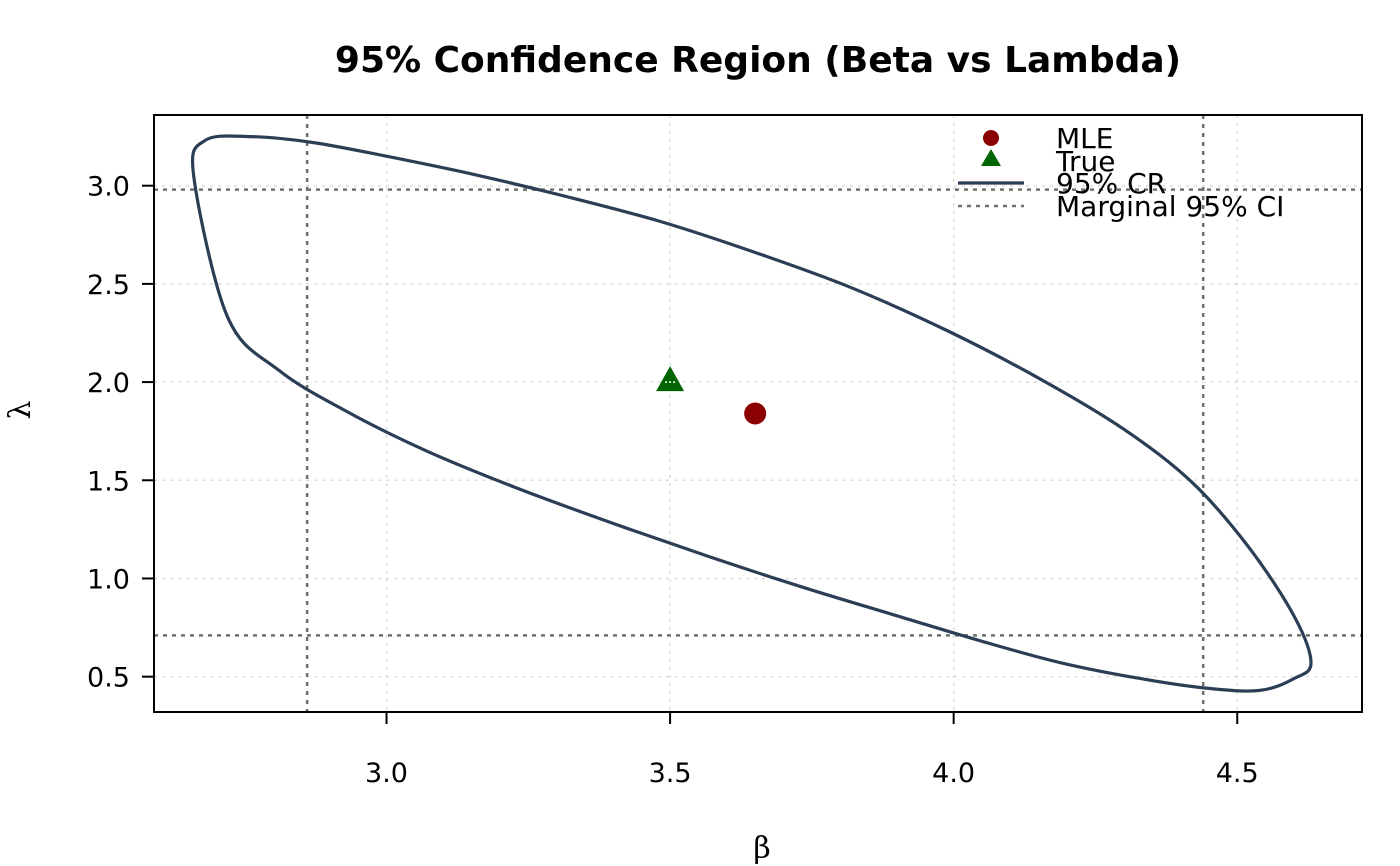  I want to click on legend-mle-marker, so click(991, 138).